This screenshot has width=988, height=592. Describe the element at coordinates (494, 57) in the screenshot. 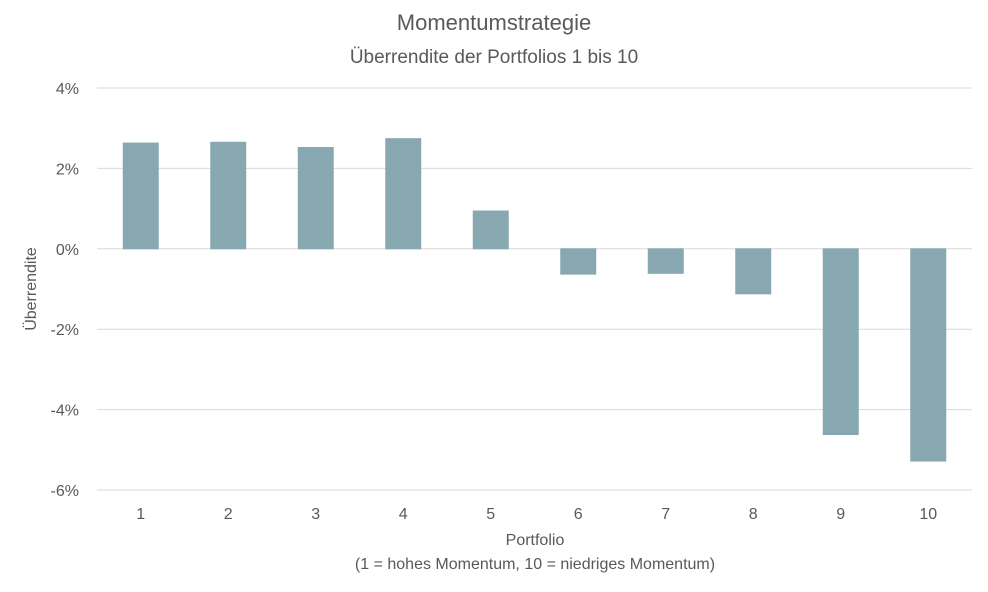

I see `chart-subtitle: Überrendite der Portfolios 1 bis 10` at that location.